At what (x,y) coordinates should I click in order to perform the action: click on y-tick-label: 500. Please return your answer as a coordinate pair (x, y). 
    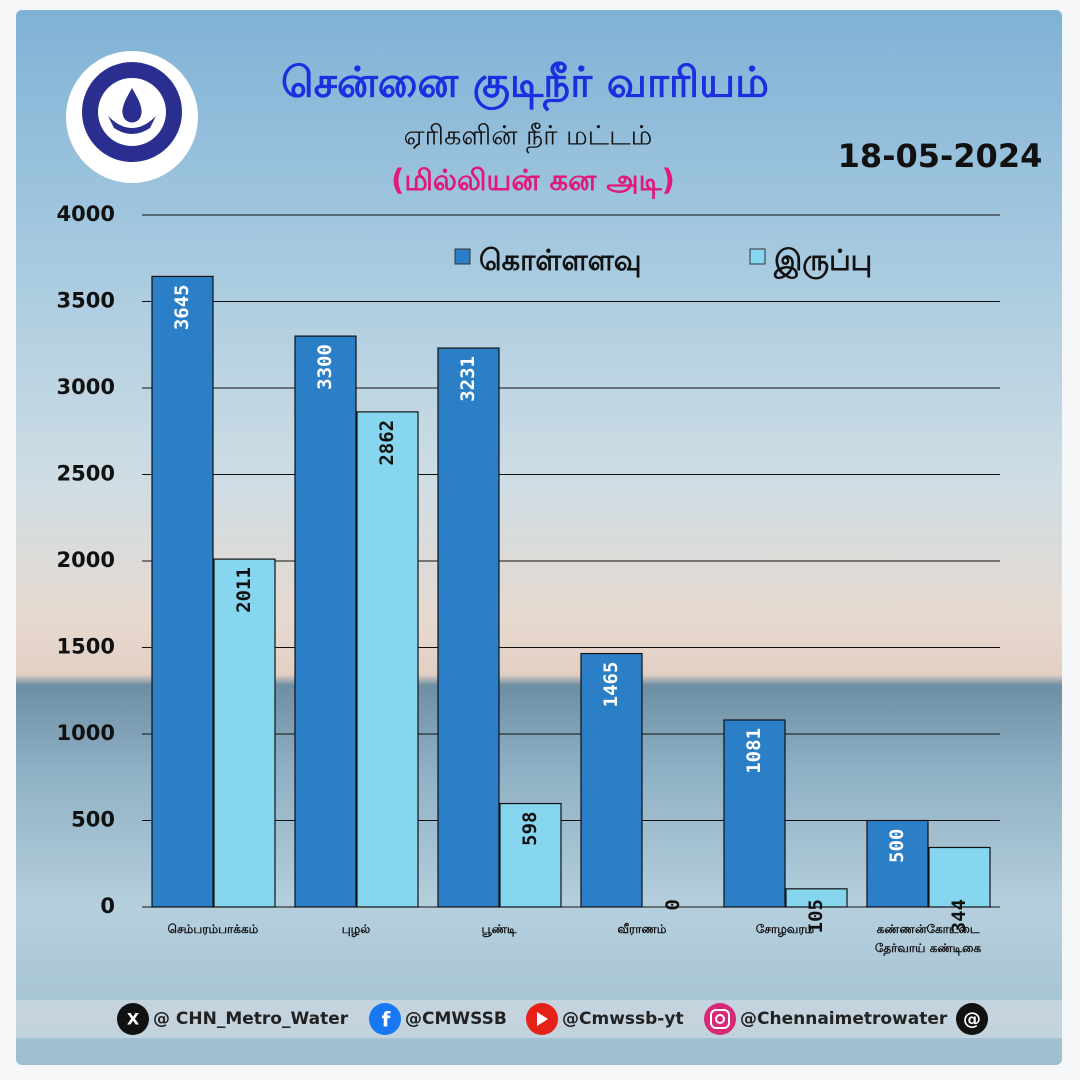
    Looking at the image, I should click on (93, 820).